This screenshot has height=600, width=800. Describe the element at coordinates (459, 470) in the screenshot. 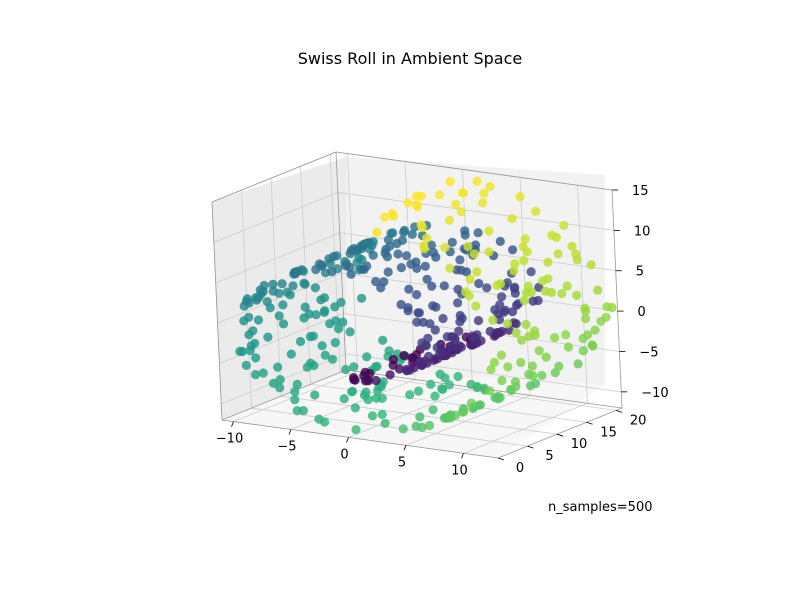

I see `x-tick-label: 10` at that location.